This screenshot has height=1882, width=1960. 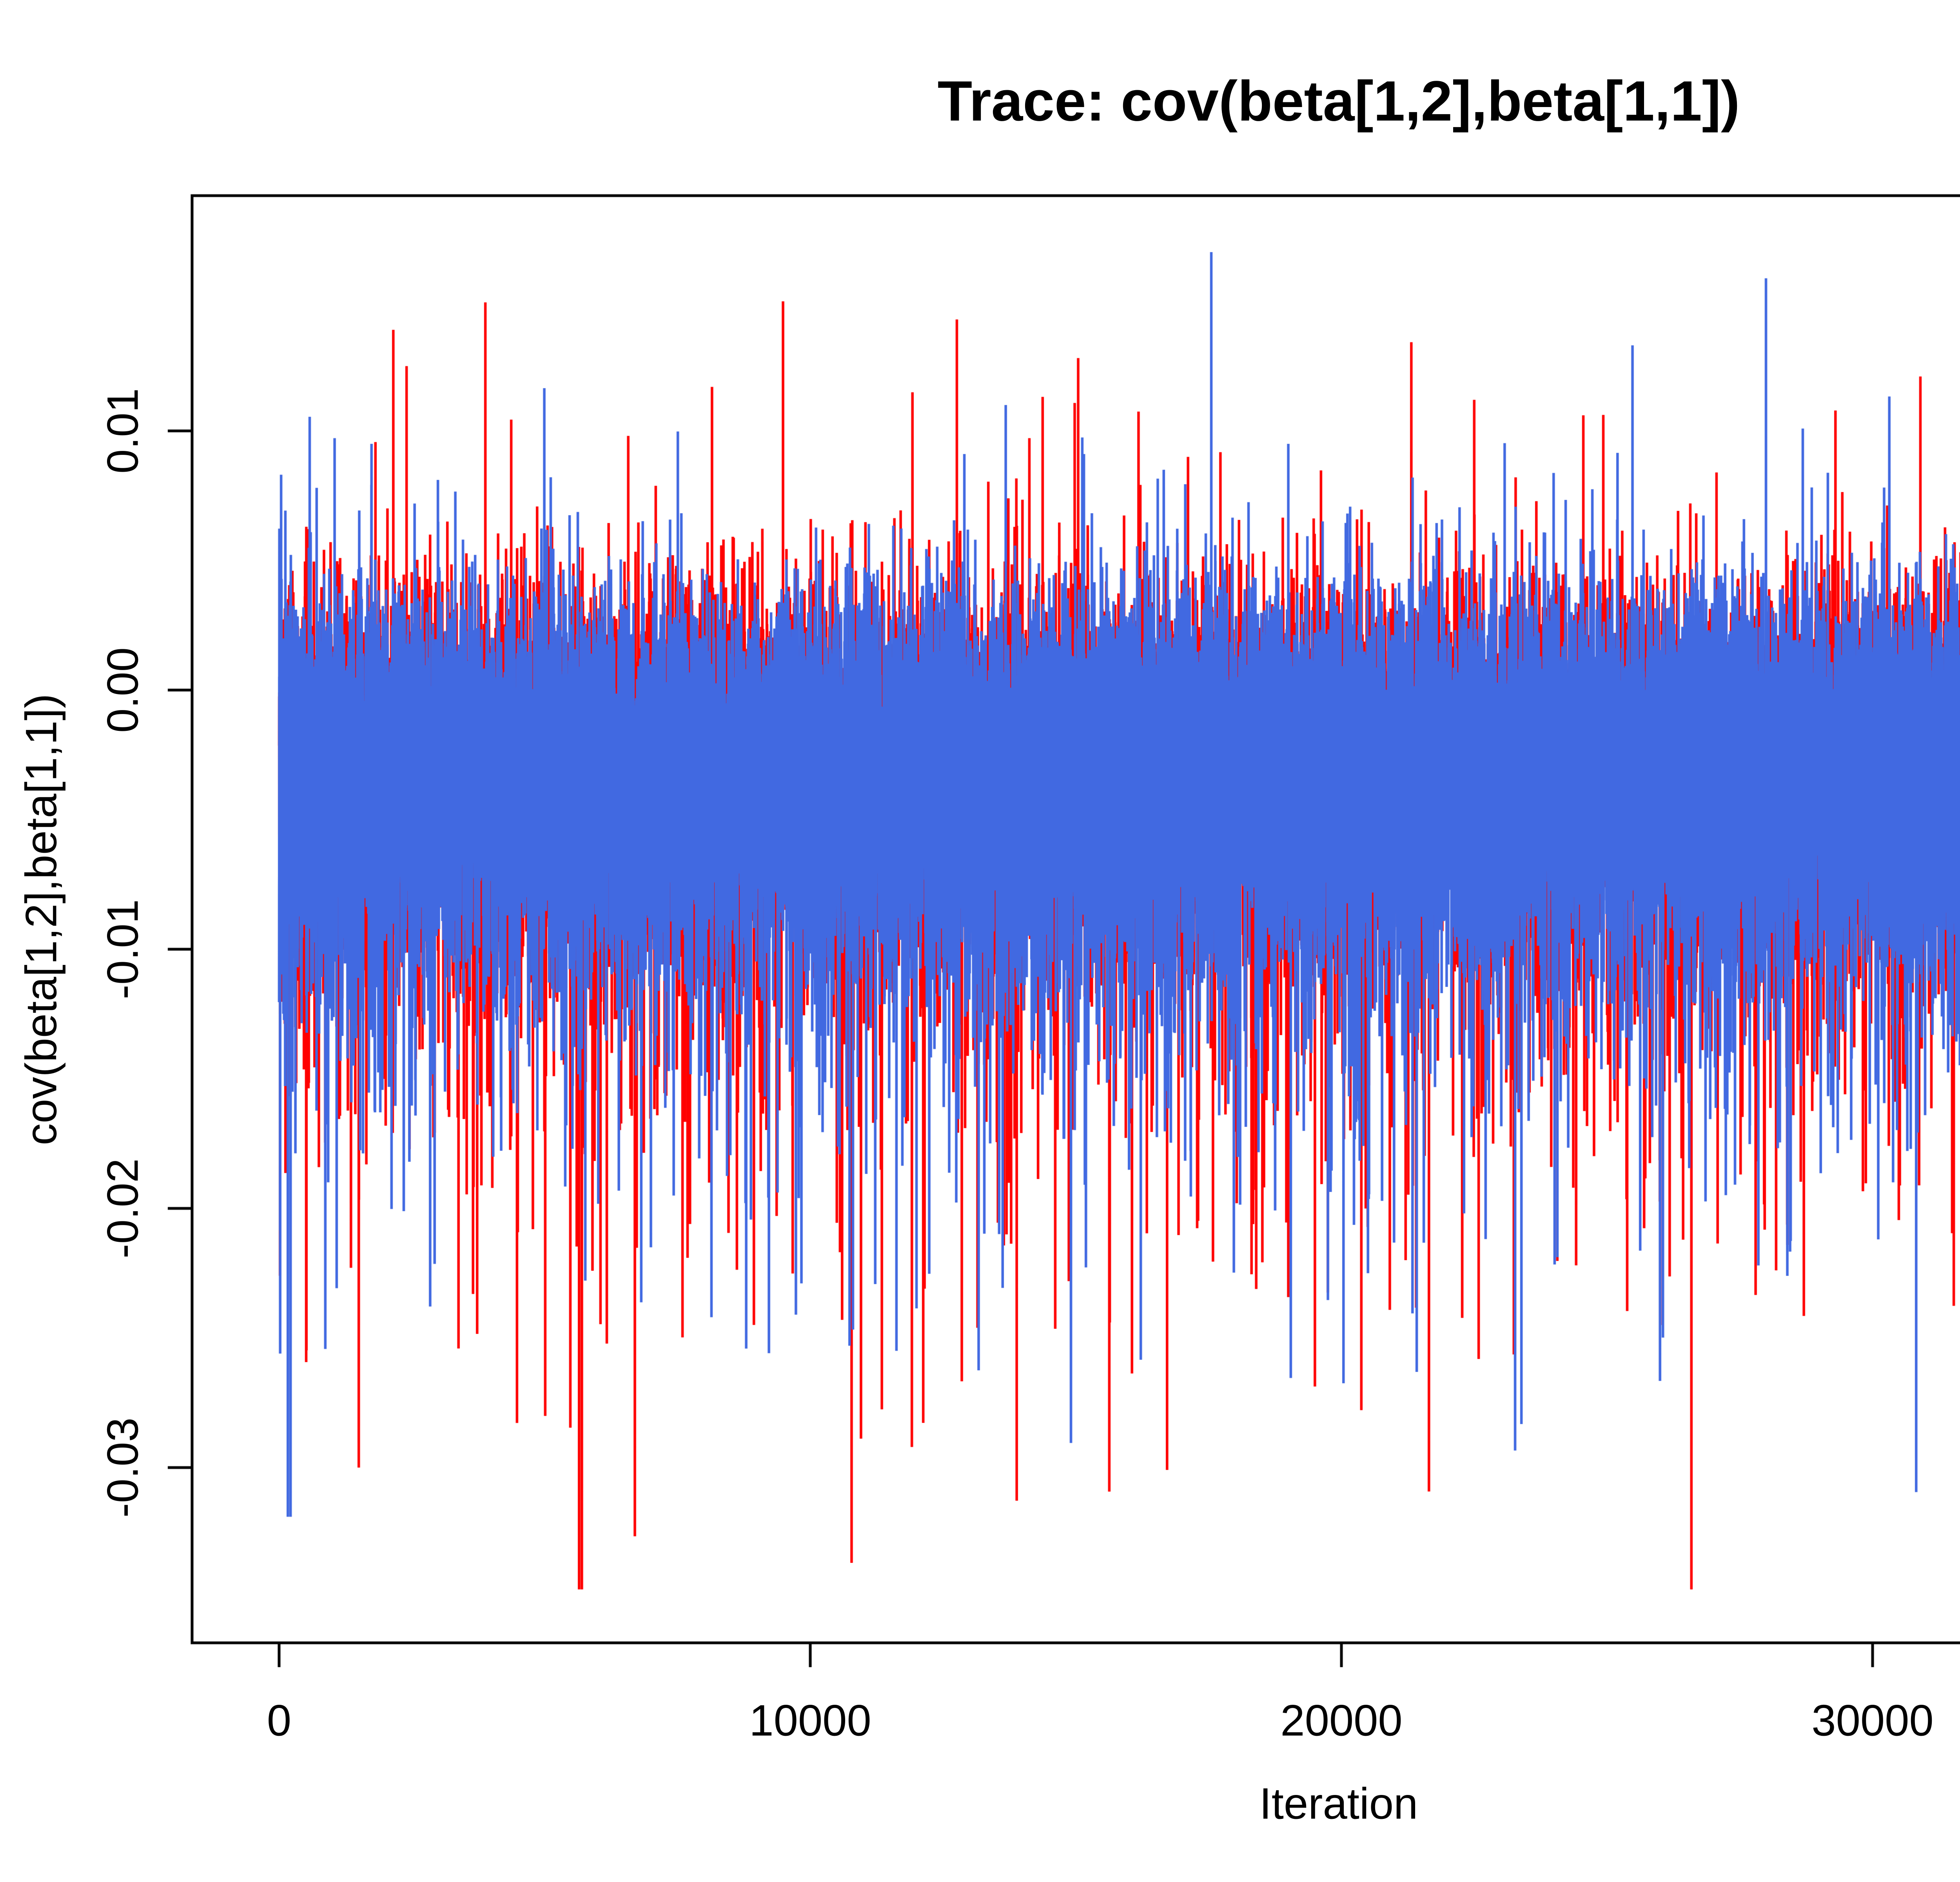 I want to click on y-axis-label: cov(beta[1,2],beta[1,1]), so click(x=41, y=919).